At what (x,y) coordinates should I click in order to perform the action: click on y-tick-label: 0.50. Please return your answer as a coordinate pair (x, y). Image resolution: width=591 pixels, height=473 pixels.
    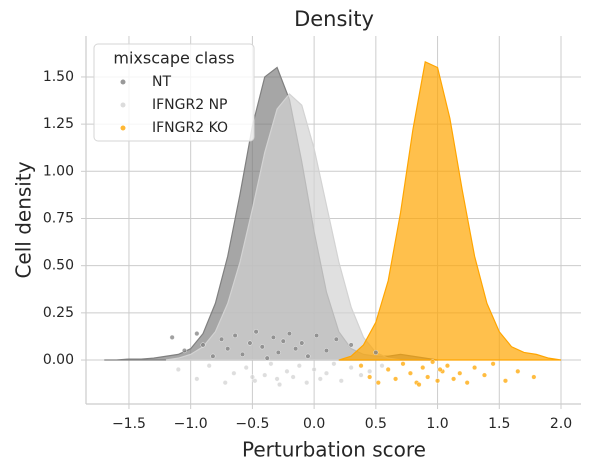
    Looking at the image, I should click on (58, 266).